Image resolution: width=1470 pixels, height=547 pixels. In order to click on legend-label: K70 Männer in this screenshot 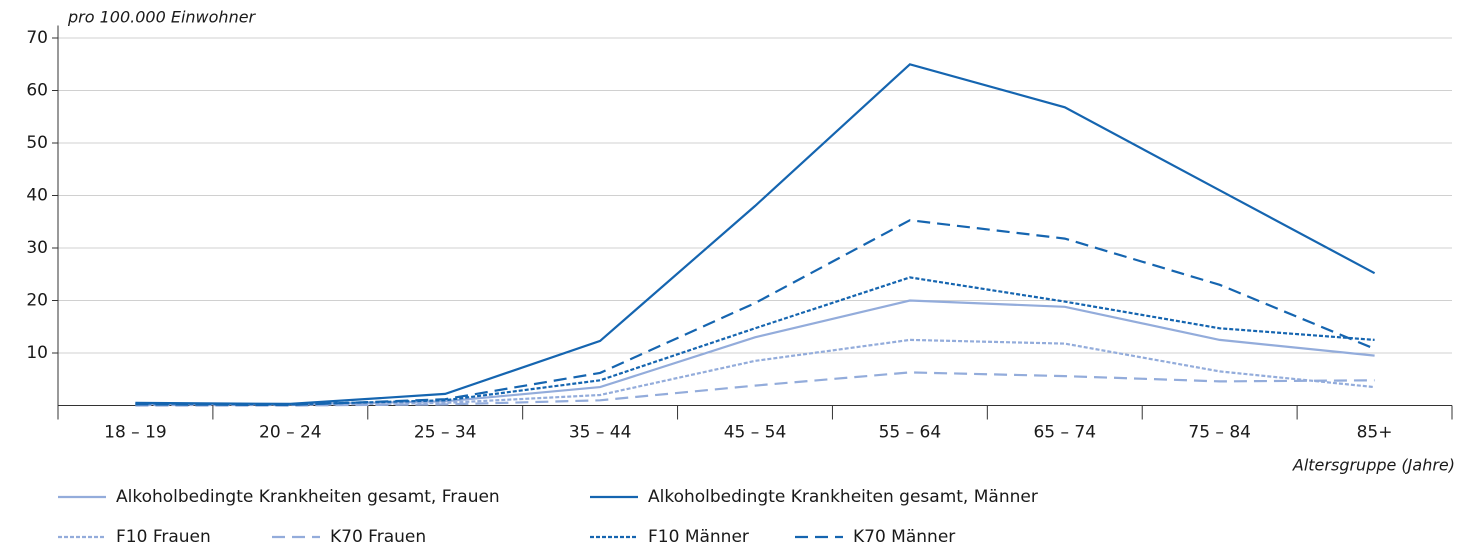, I will do `click(904, 537)`.